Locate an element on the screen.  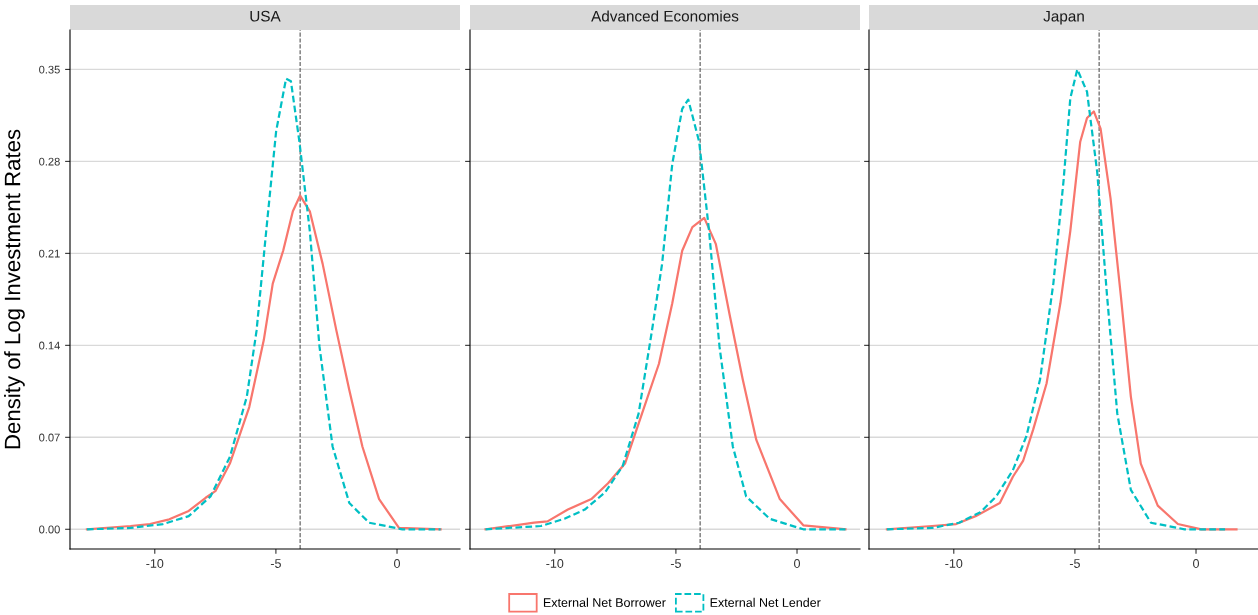
chart-title: Japan is located at coordinates (1063, 17).